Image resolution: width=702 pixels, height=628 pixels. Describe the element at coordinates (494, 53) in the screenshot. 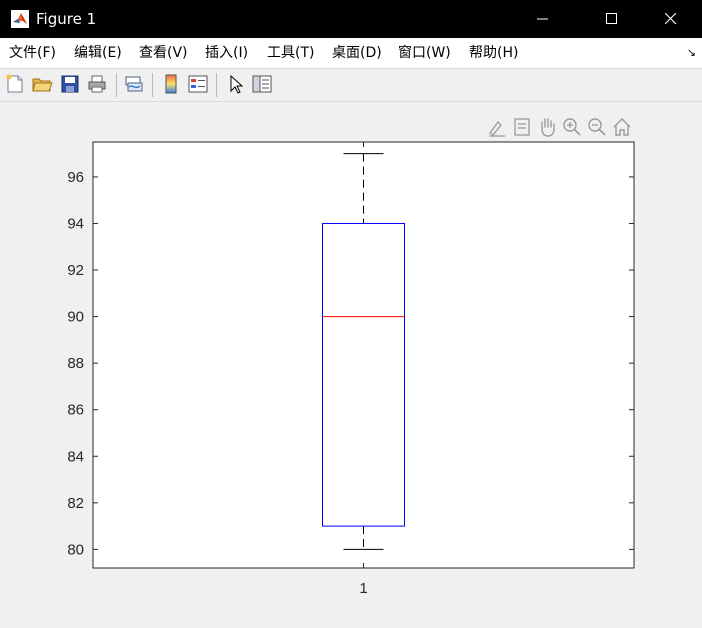

I see `menu-help: 帮助(H)` at that location.